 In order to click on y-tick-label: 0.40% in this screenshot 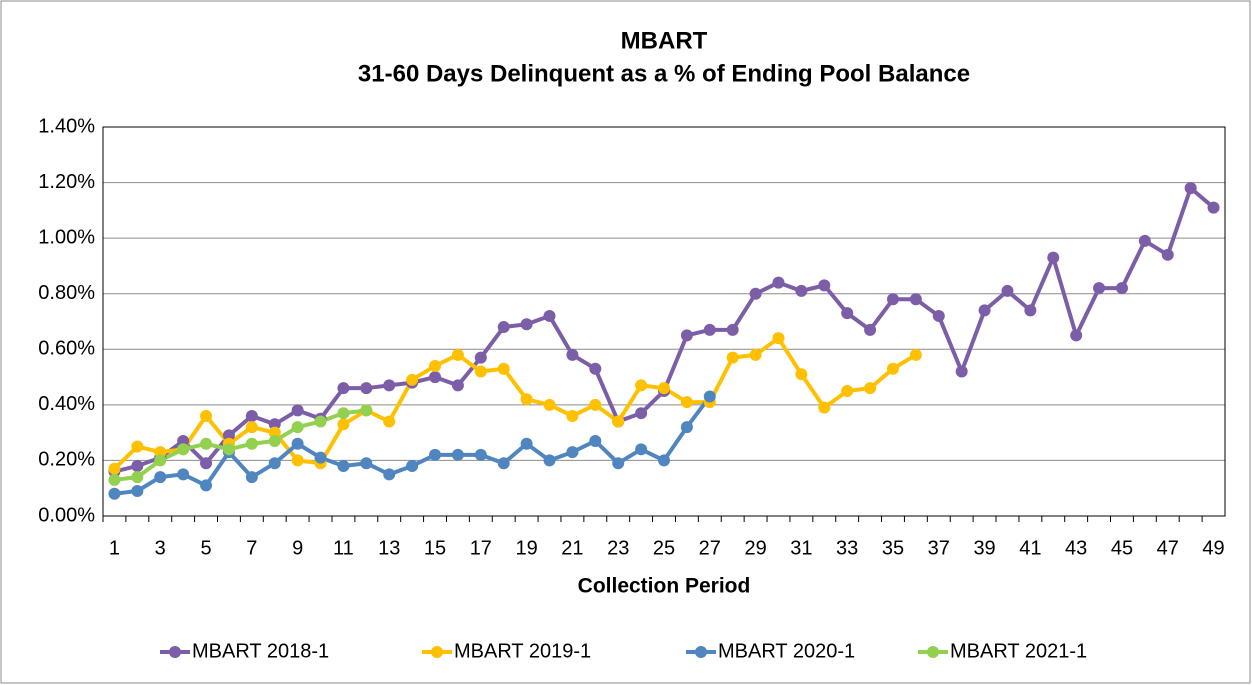, I will do `click(66, 404)`.